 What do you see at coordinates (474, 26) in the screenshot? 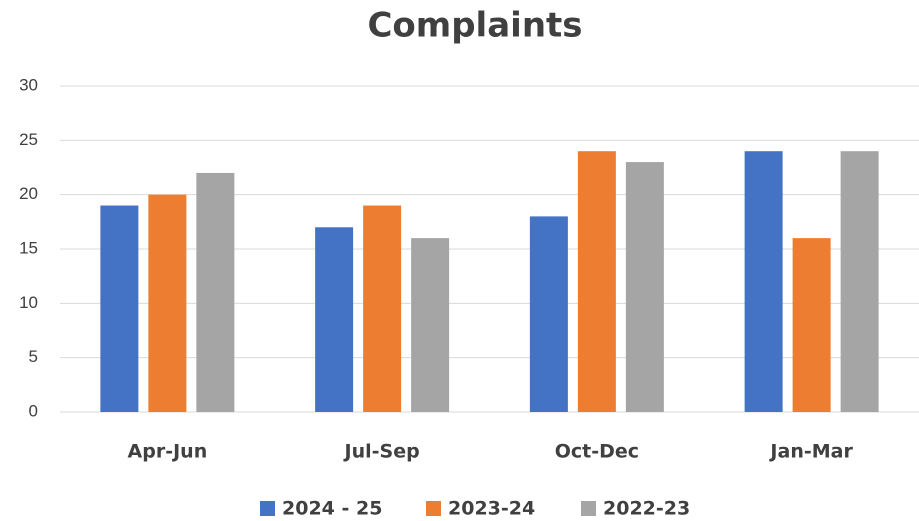
I see `chart-title: Complaints` at bounding box center [474, 26].